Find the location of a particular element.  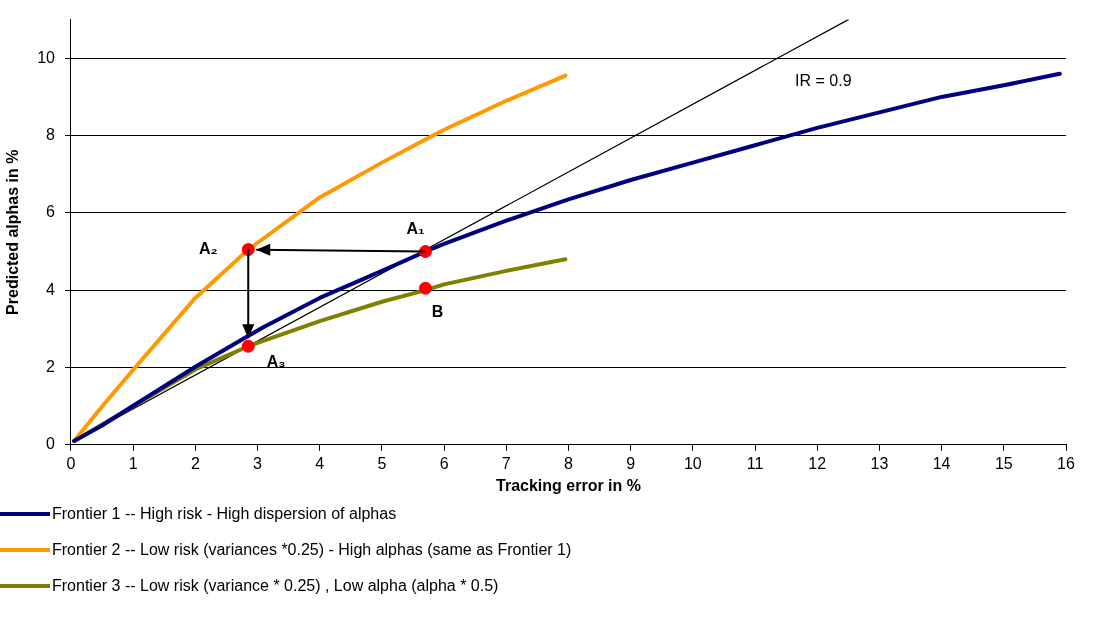

y-tick-label: 8 is located at coordinates (51, 134).